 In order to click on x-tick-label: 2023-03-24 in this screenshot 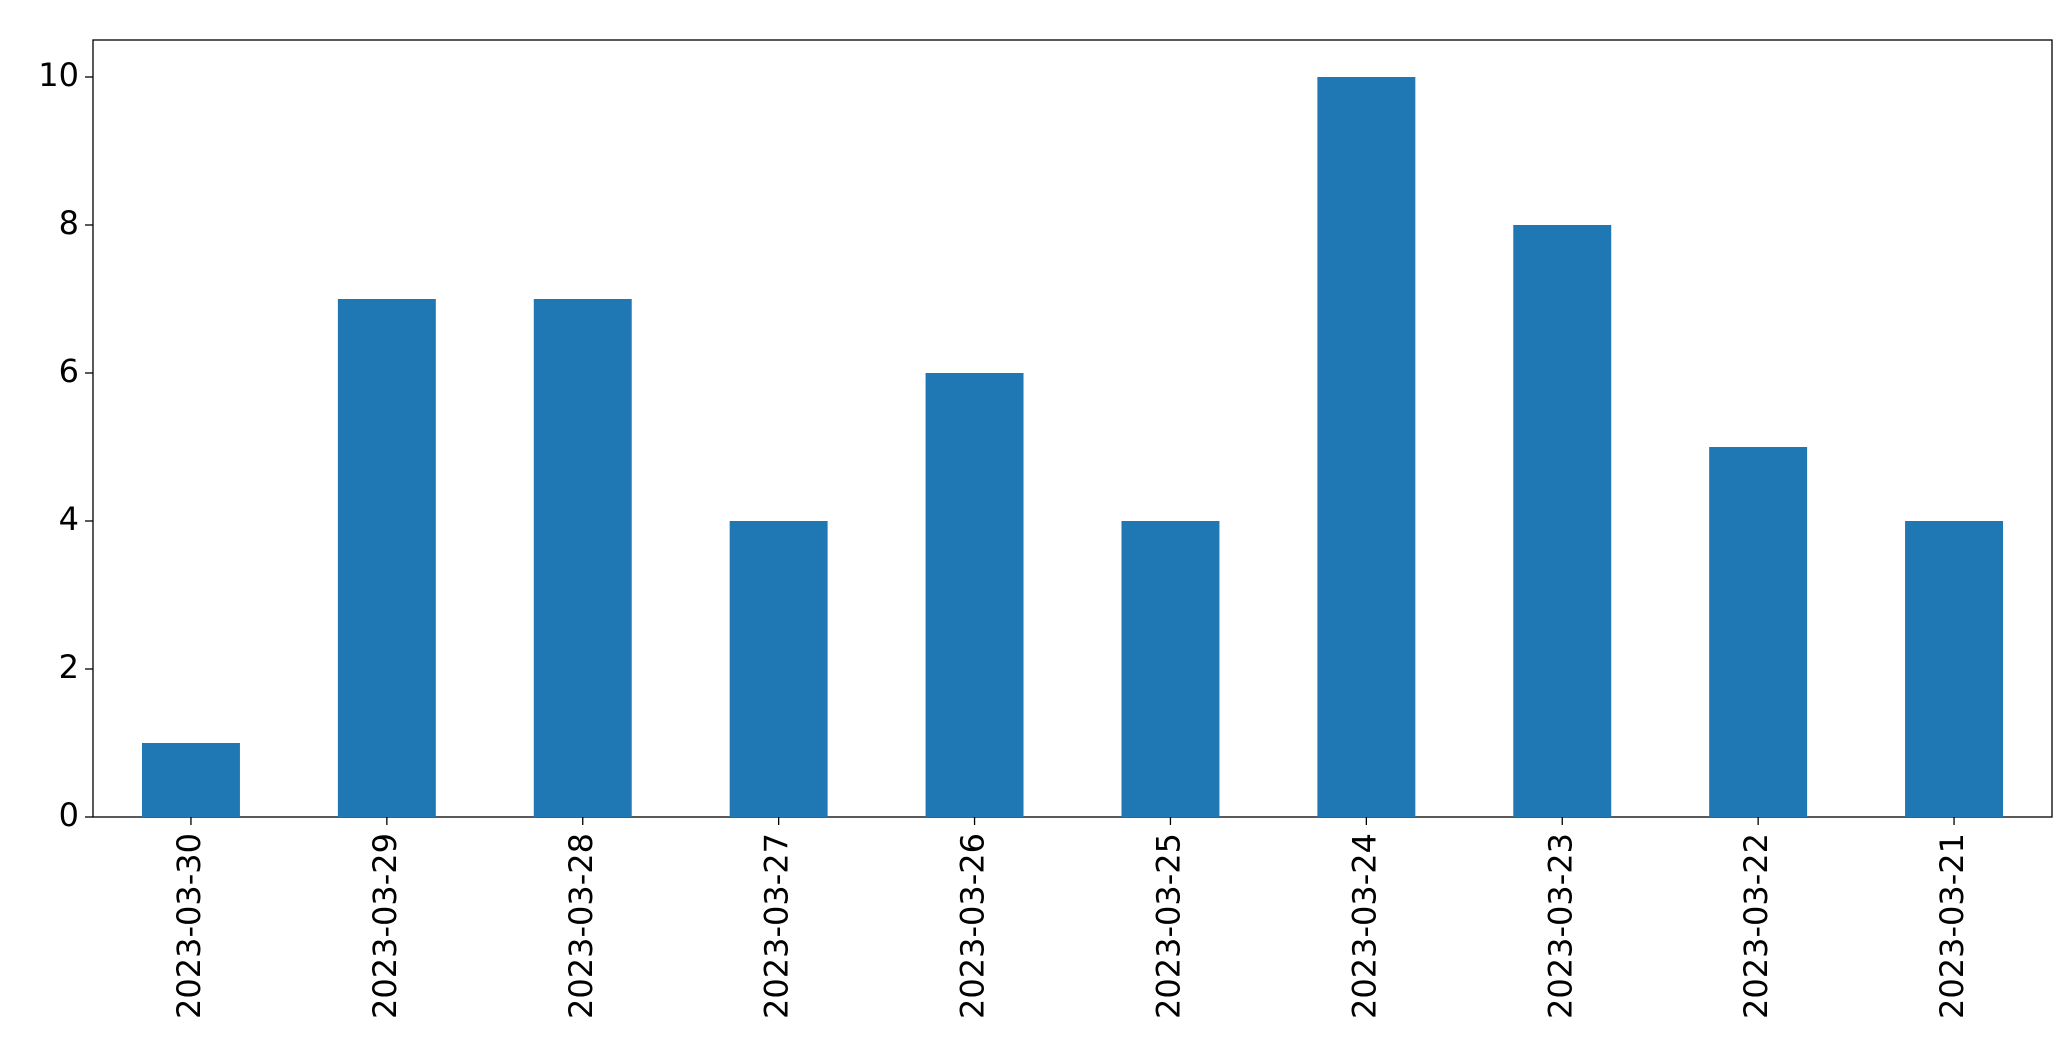, I will do `click(1364, 926)`.